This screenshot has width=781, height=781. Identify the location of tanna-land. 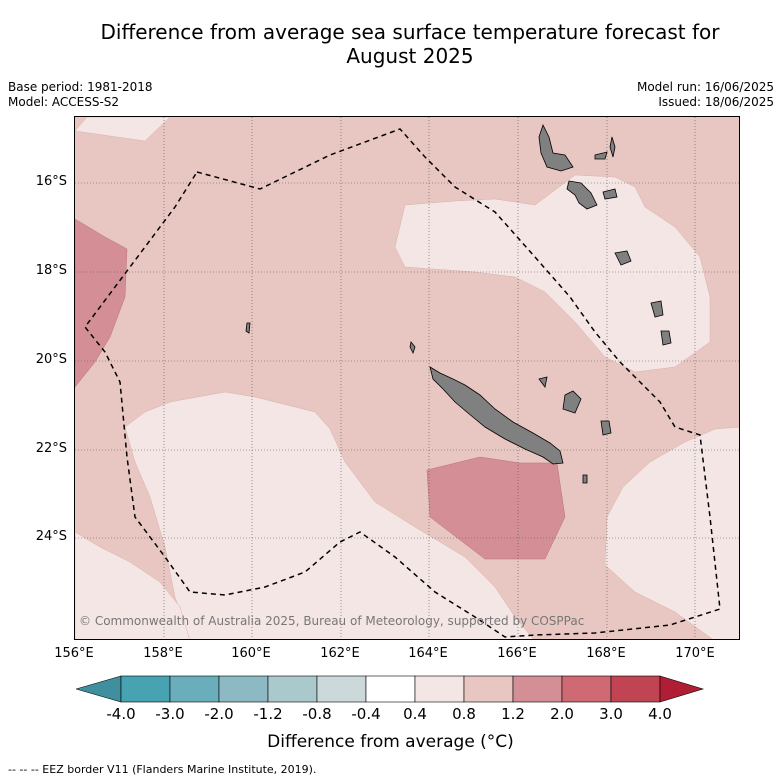
(666, 338).